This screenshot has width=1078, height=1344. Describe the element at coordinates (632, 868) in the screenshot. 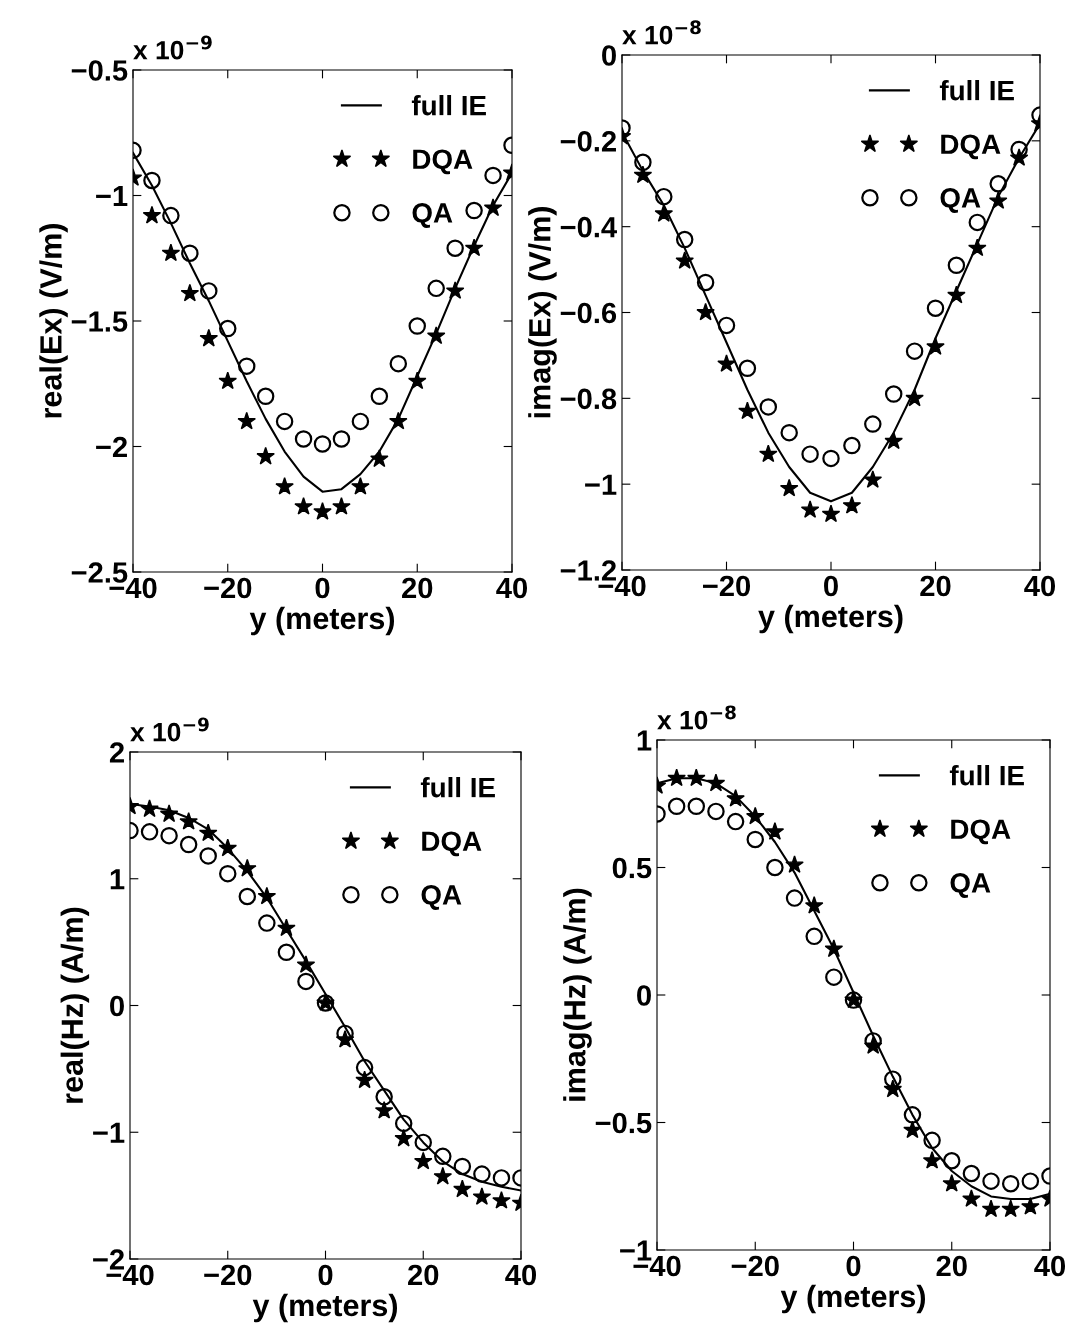

I see `y-tick-label: 0.5` at that location.